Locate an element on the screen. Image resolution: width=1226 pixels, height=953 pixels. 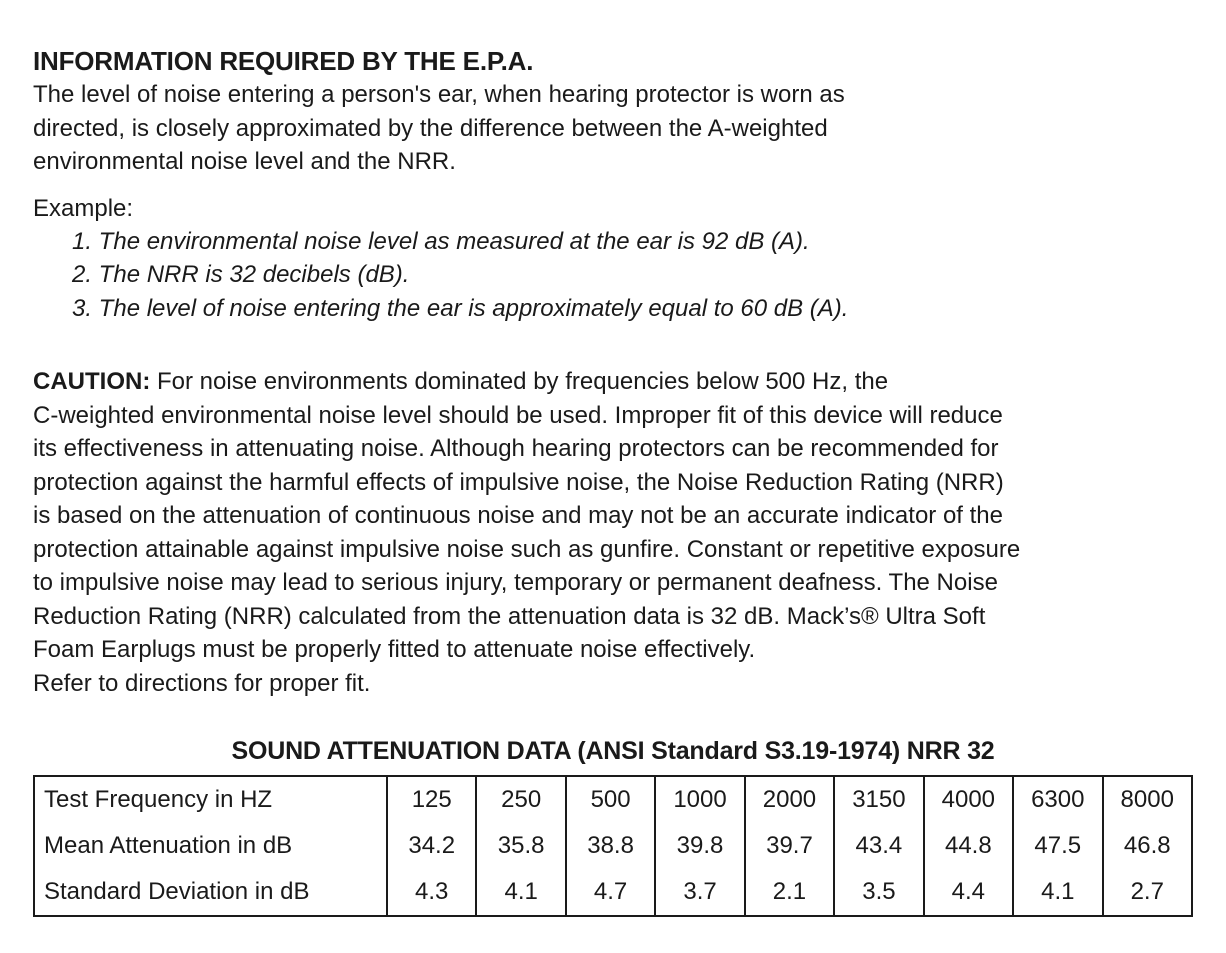
example-label: Example: is located at coordinates (83, 208).